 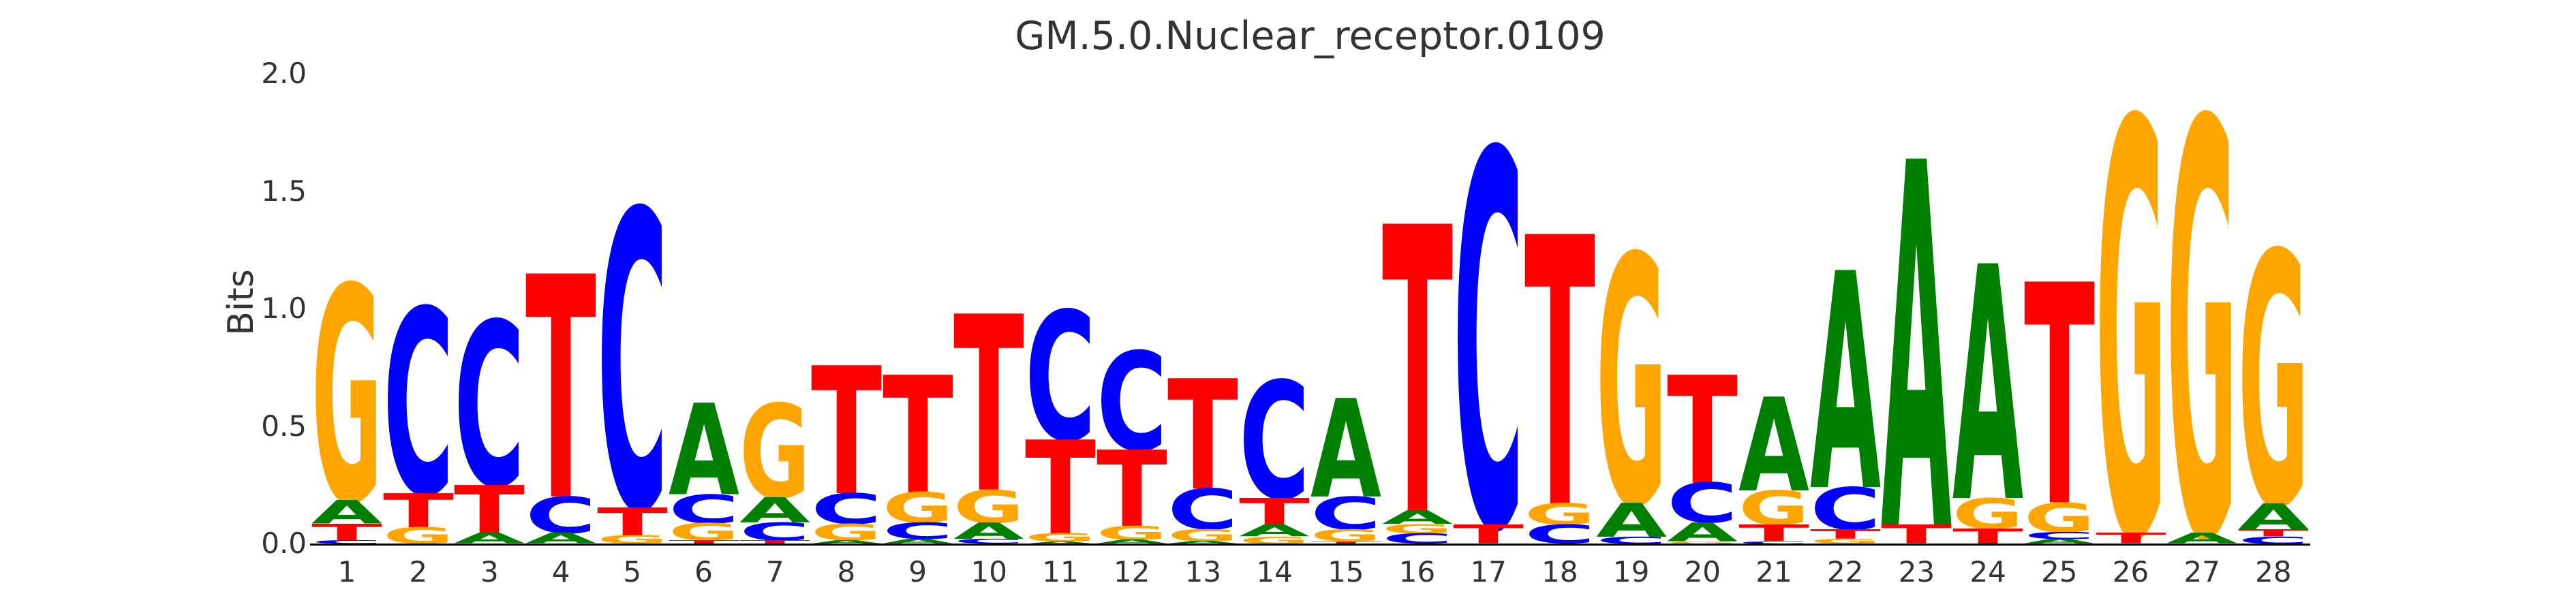 What do you see at coordinates (284, 426) in the screenshot?
I see `y-tick-label: 0.5` at bounding box center [284, 426].